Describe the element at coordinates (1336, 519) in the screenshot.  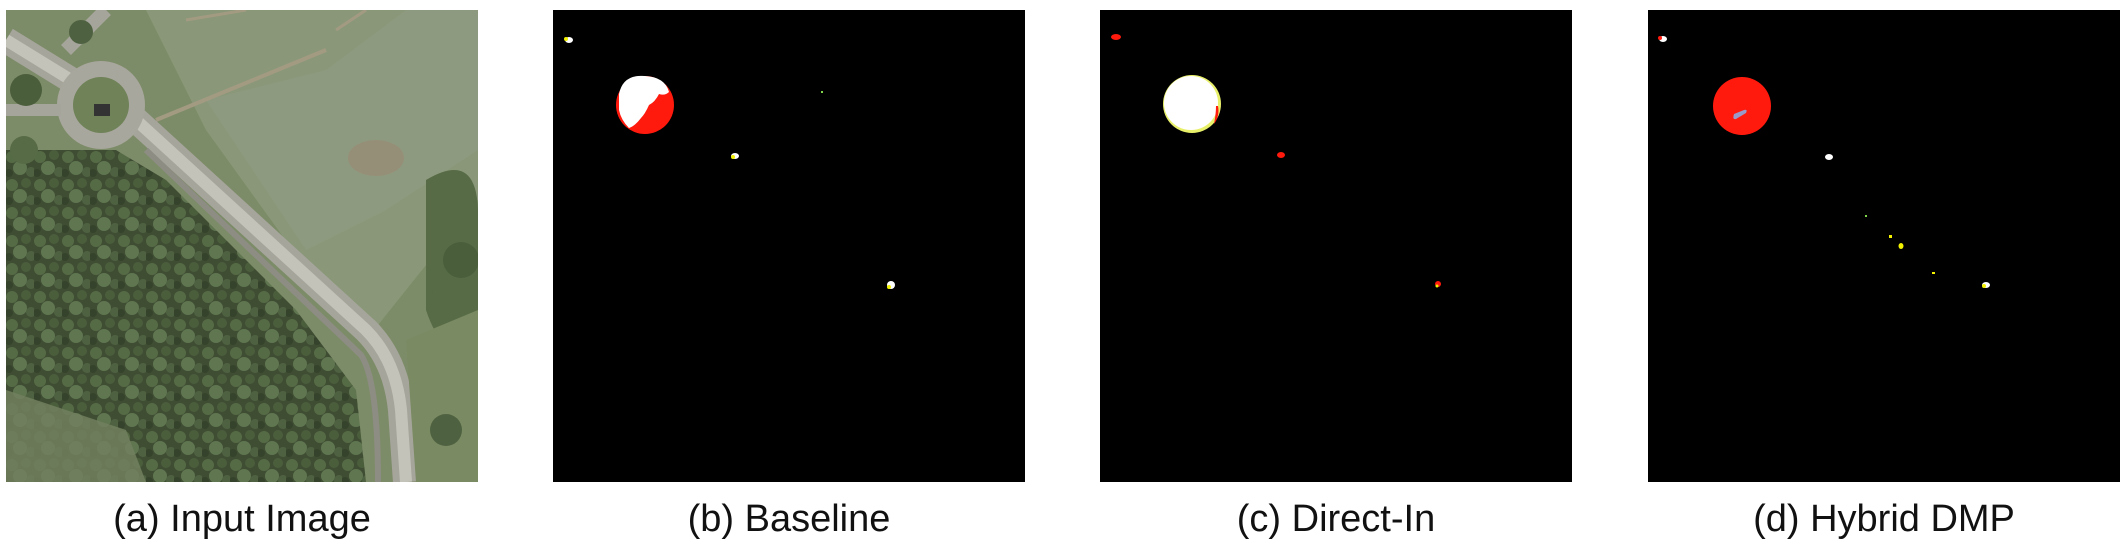
I see `caption-direct-in: (c) Direct-In` at that location.